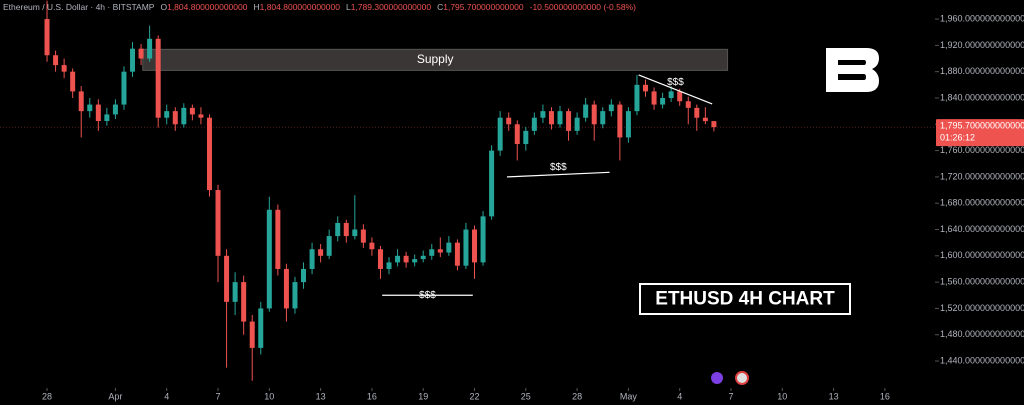 Image resolution: width=1024 pixels, height=405 pixels. What do you see at coordinates (475, 396) in the screenshot?
I see `x-tick-label: 22` at bounding box center [475, 396].